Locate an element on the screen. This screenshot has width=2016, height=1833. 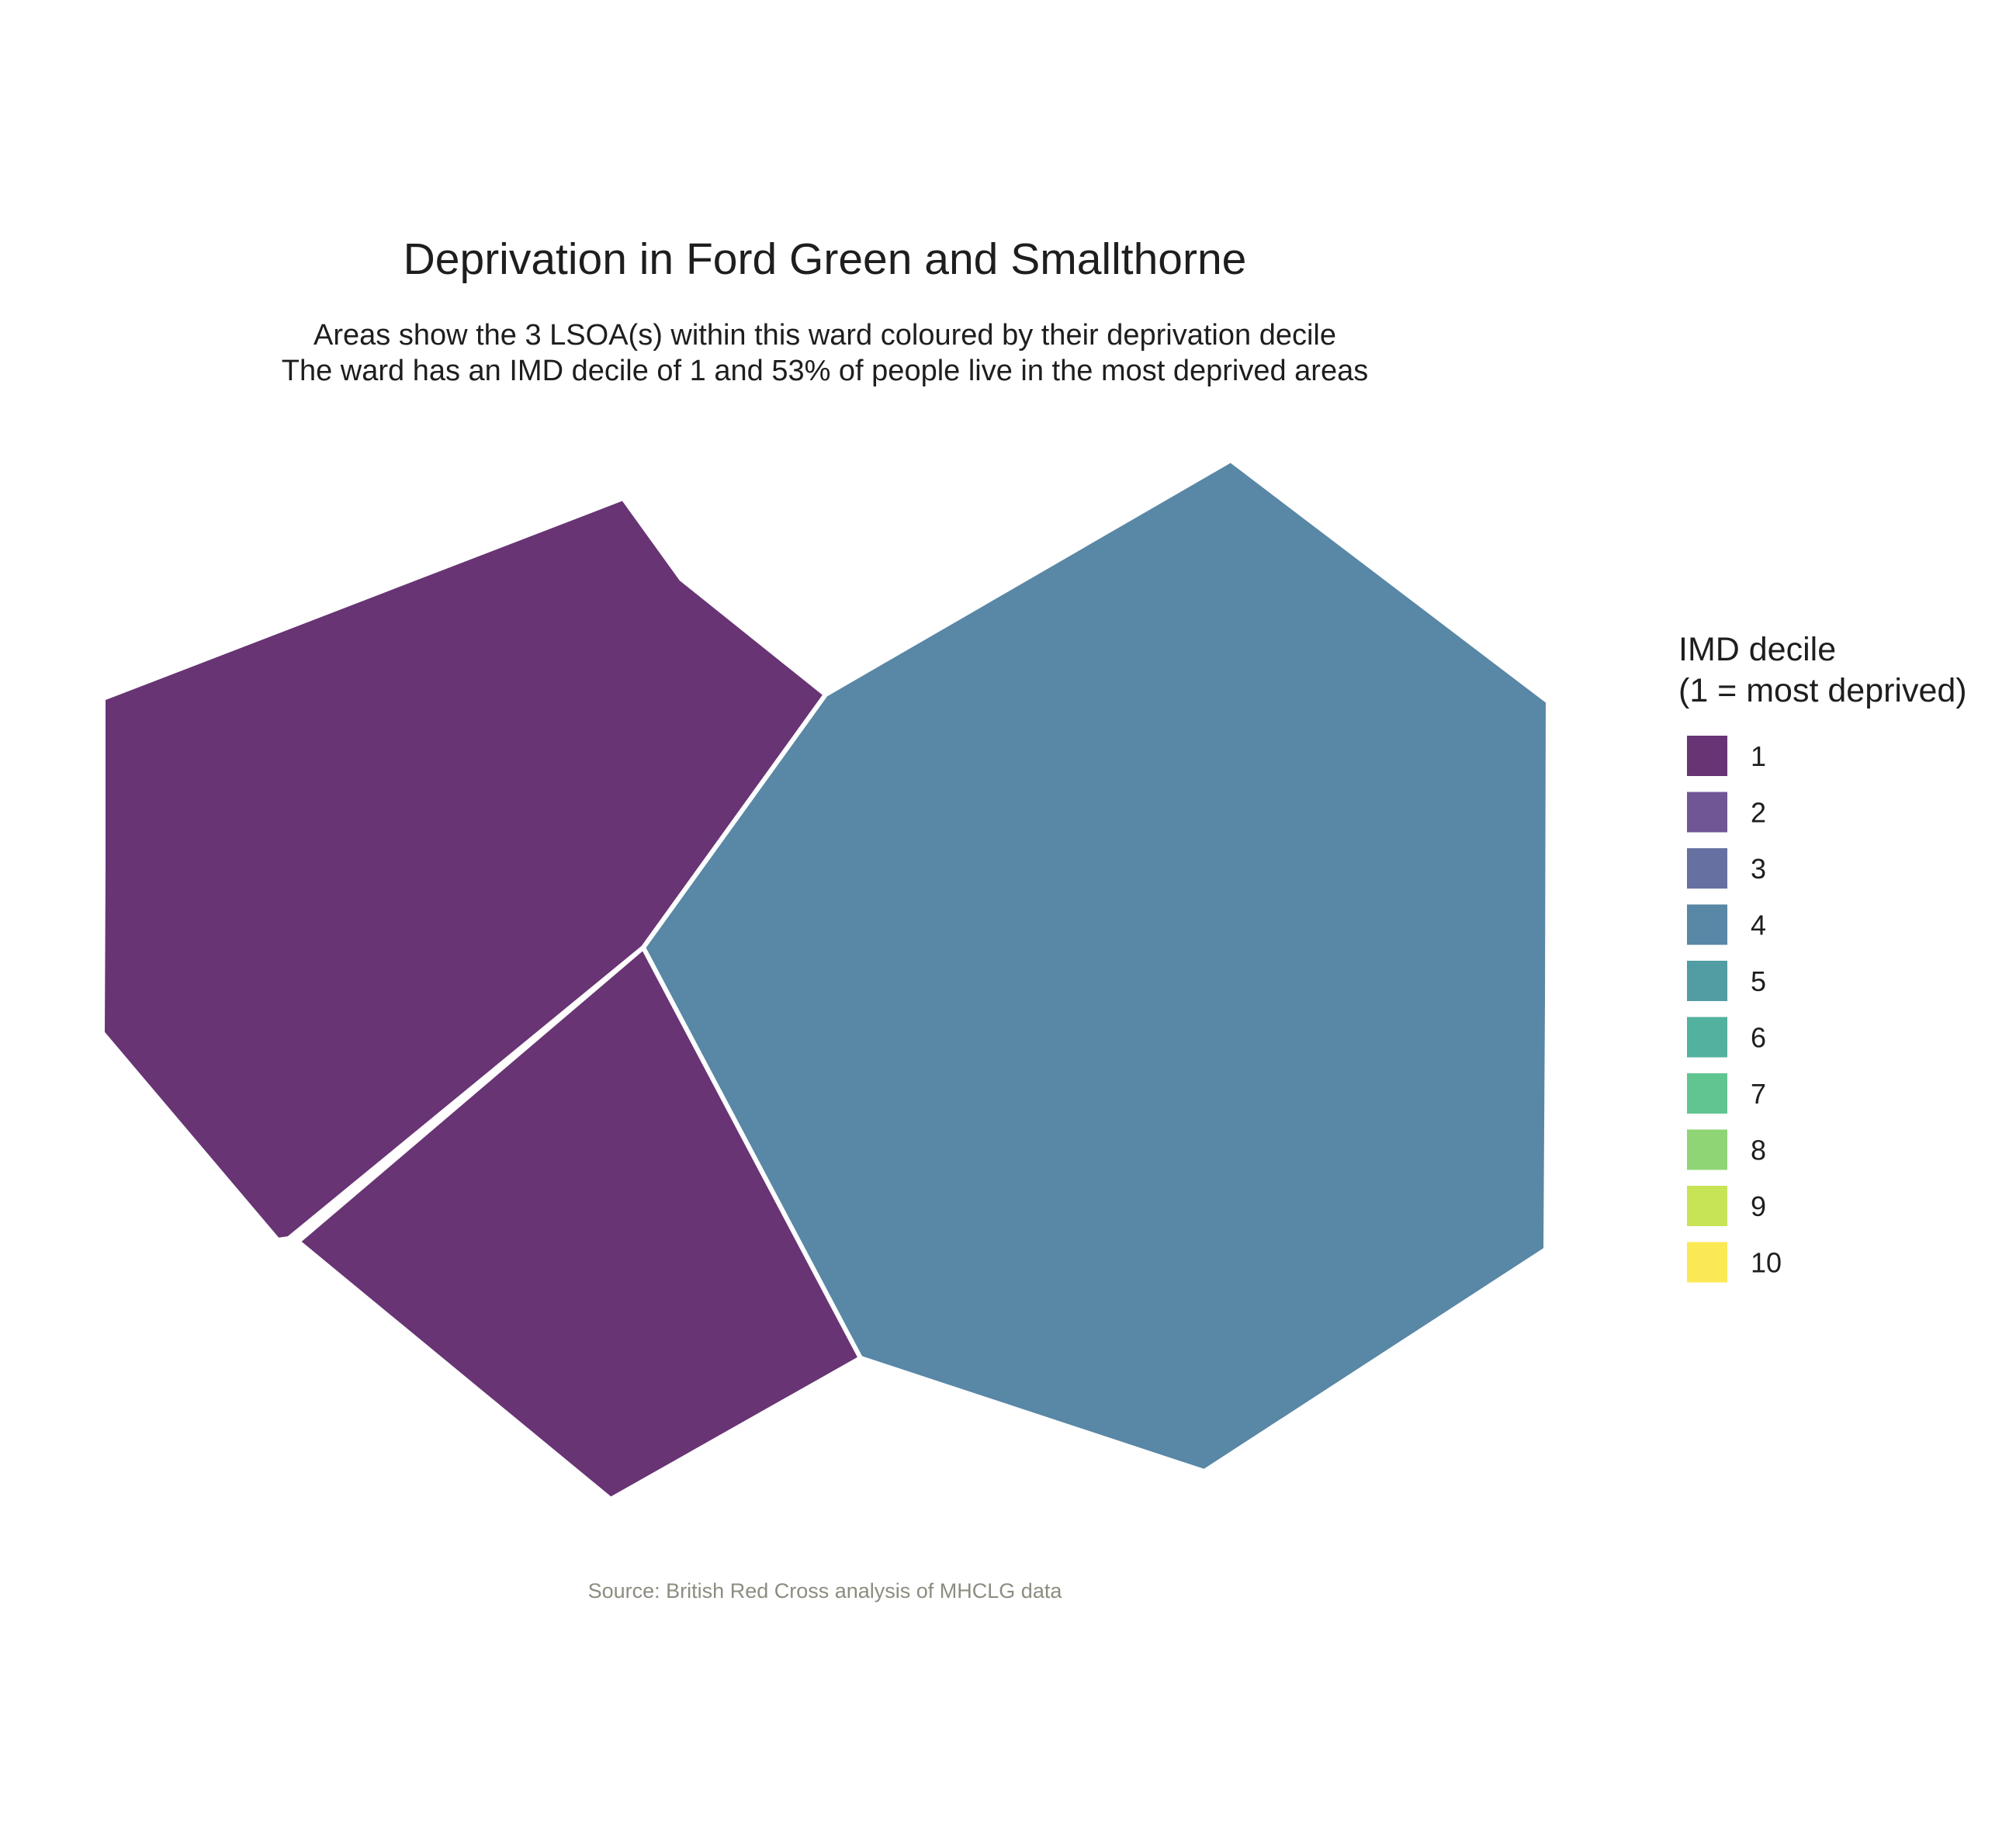
legend-label-3: 3 is located at coordinates (1759, 869).